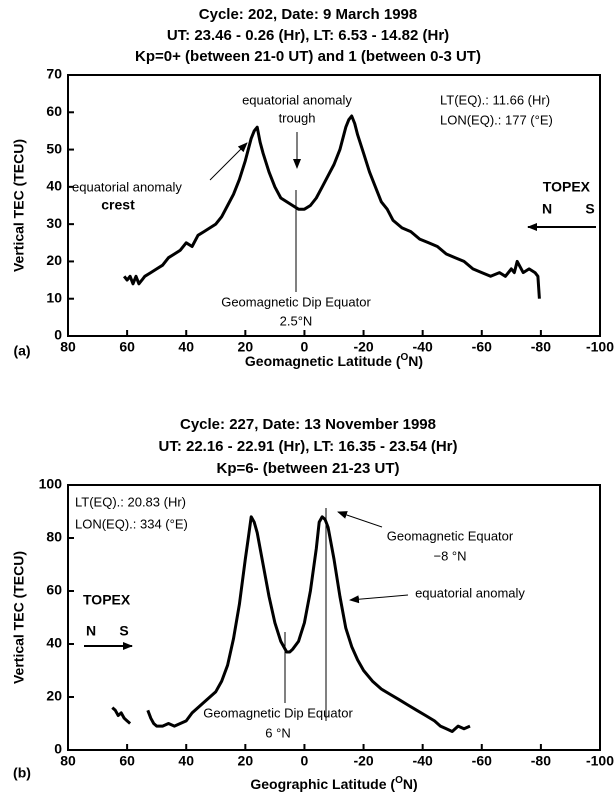 This screenshot has width=616, height=797. Describe the element at coordinates (450, 535) in the screenshot. I see `annotation: Geomagnetic Equator` at that location.